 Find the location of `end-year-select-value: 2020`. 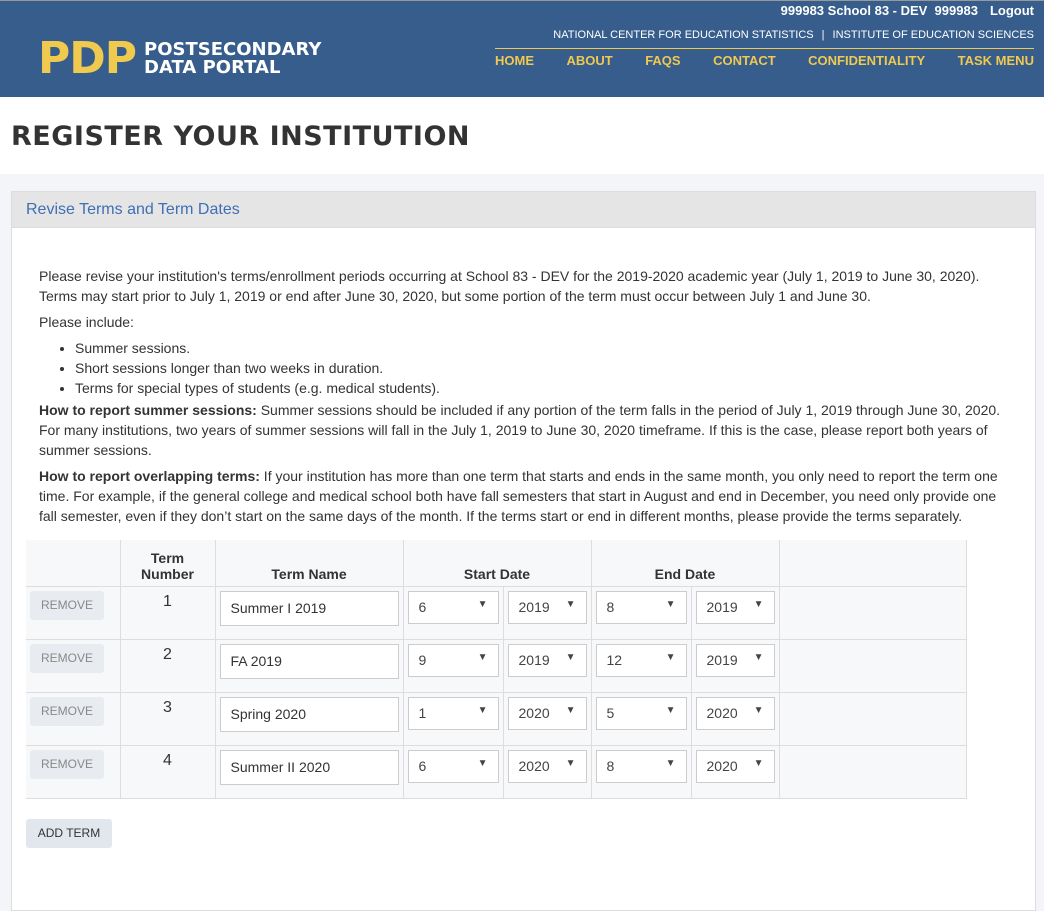

end-year-select-value: 2020 is located at coordinates (722, 765).